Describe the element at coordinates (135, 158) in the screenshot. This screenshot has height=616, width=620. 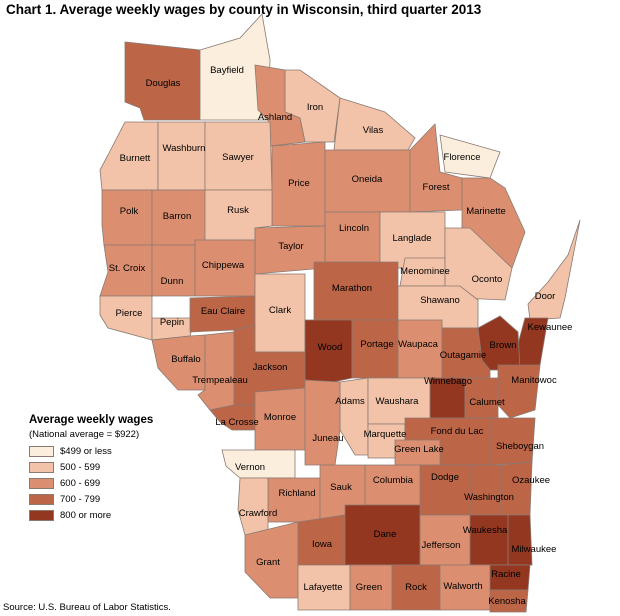
I see `county-label-burnett: Burnett` at that location.